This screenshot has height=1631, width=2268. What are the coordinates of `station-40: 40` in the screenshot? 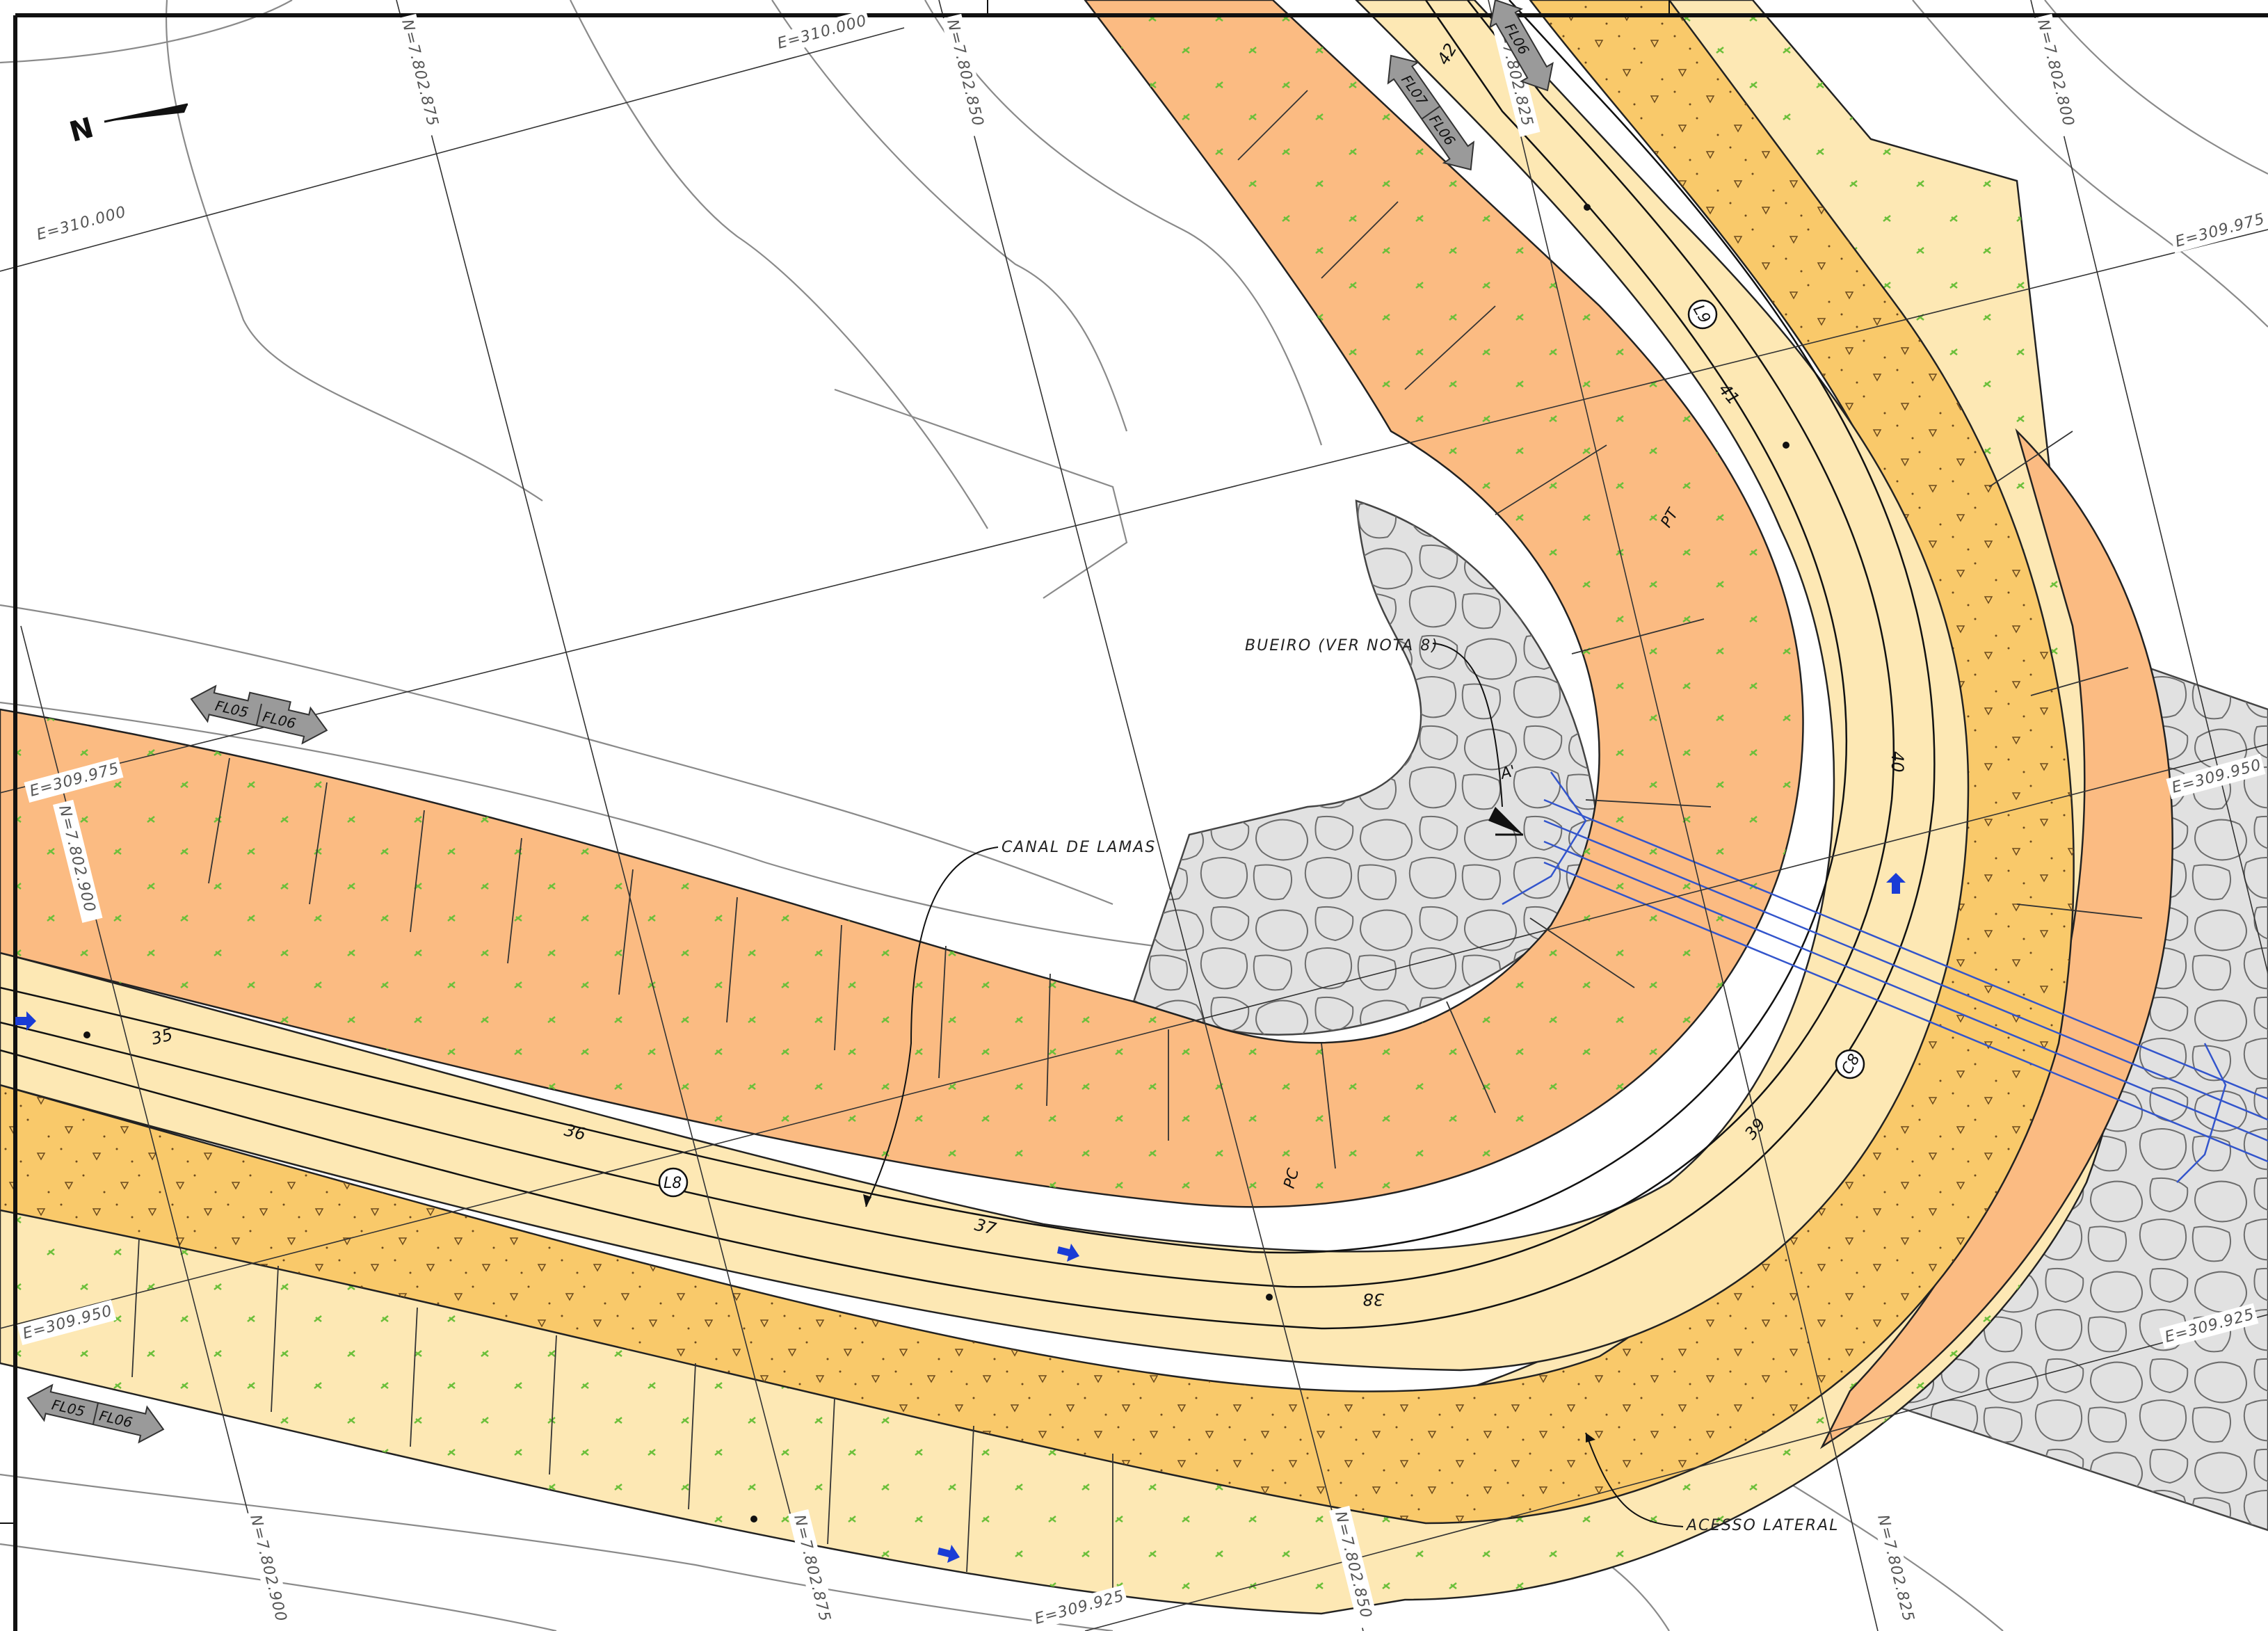 It's located at (1897, 762).